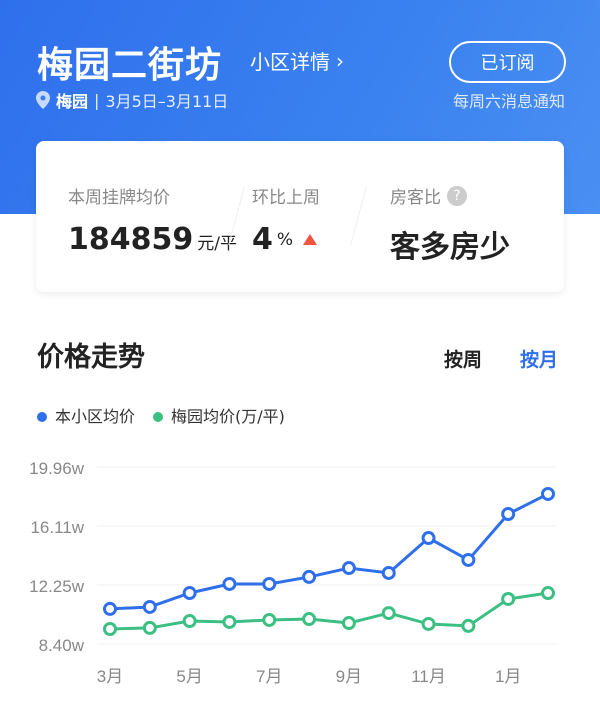  What do you see at coordinates (130, 65) in the screenshot?
I see `community-title: 梅园二街坊` at bounding box center [130, 65].